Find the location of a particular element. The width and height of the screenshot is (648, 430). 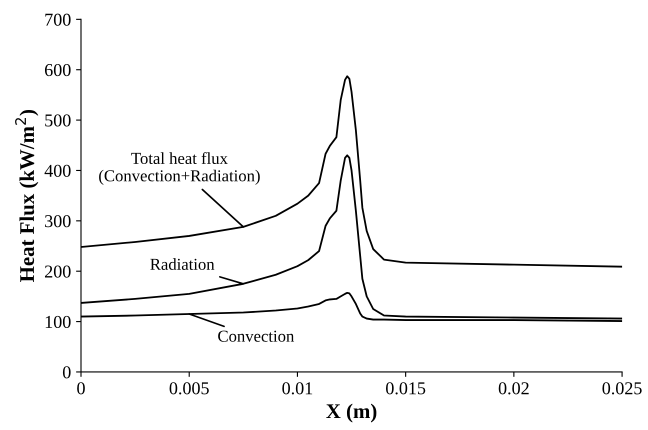

series-label: Radiation is located at coordinates (182, 264).